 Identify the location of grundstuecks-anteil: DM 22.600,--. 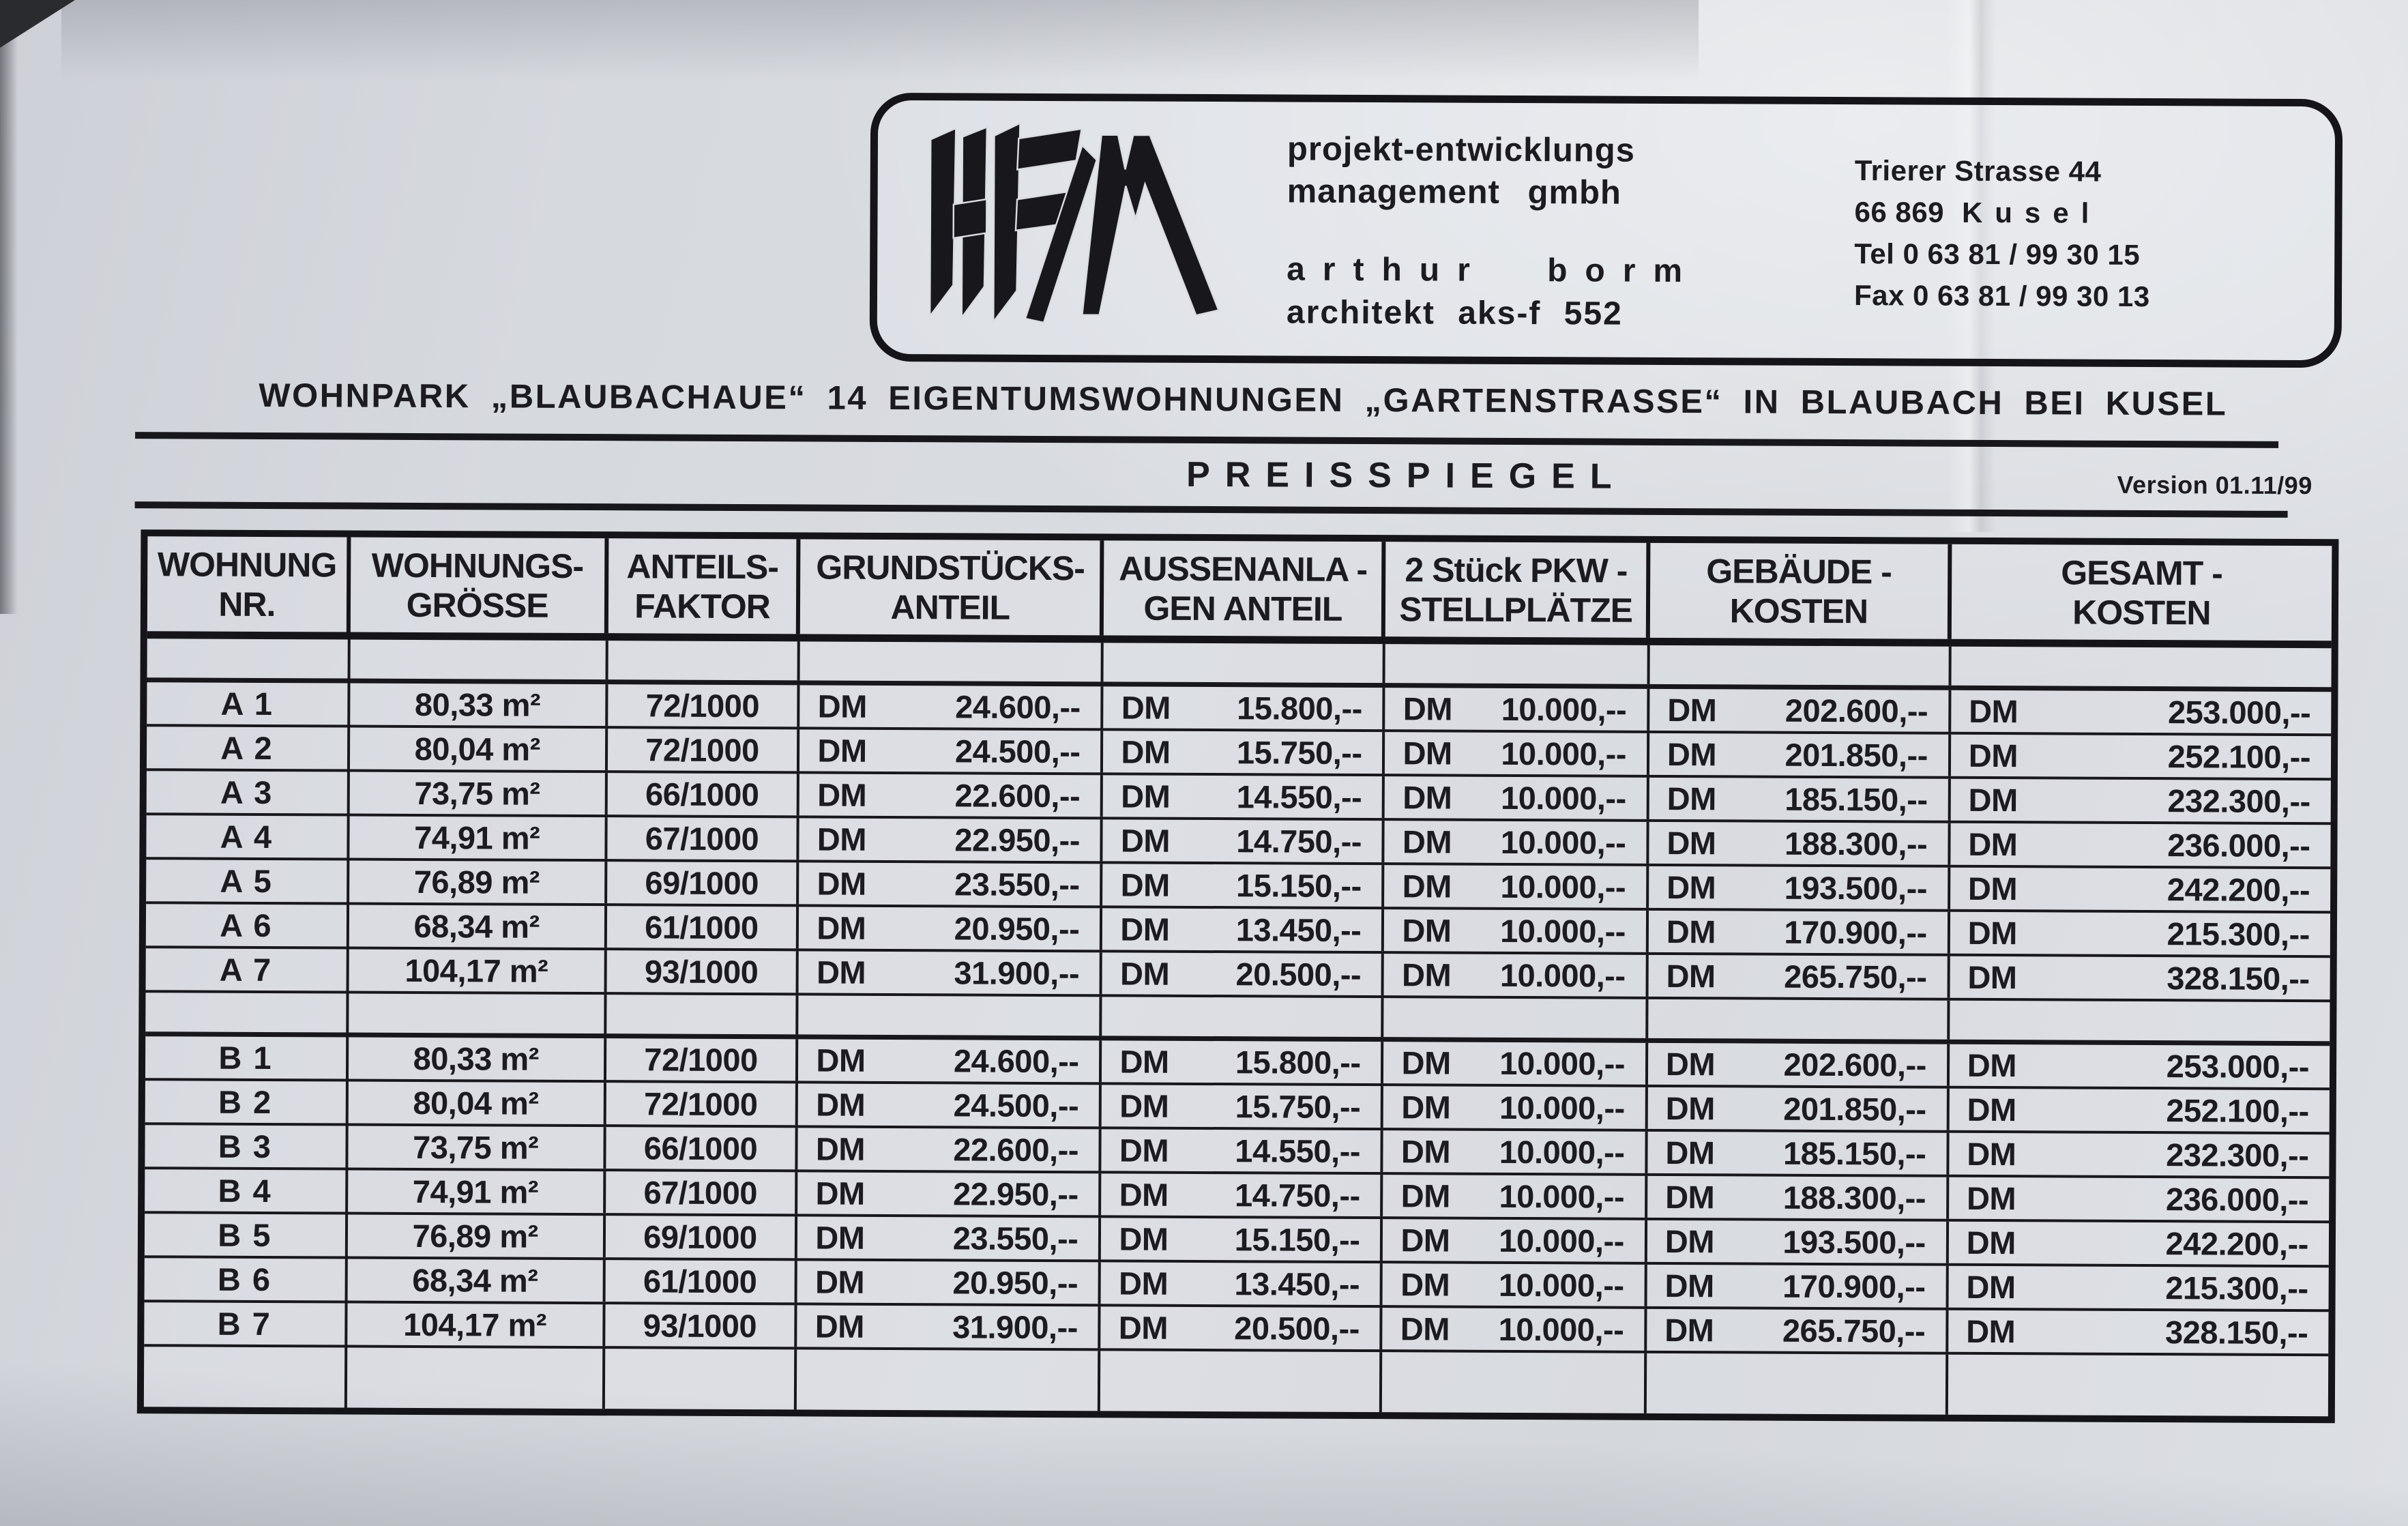
(949, 1149).